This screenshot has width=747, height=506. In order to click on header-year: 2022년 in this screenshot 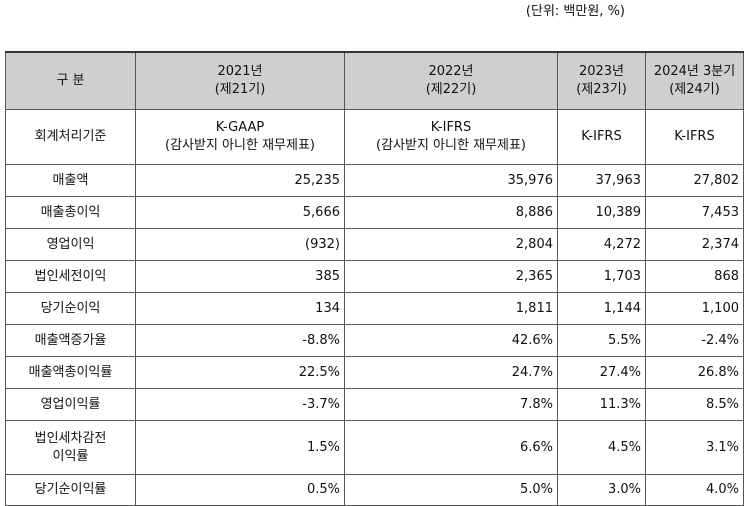, I will do `click(451, 71)`.